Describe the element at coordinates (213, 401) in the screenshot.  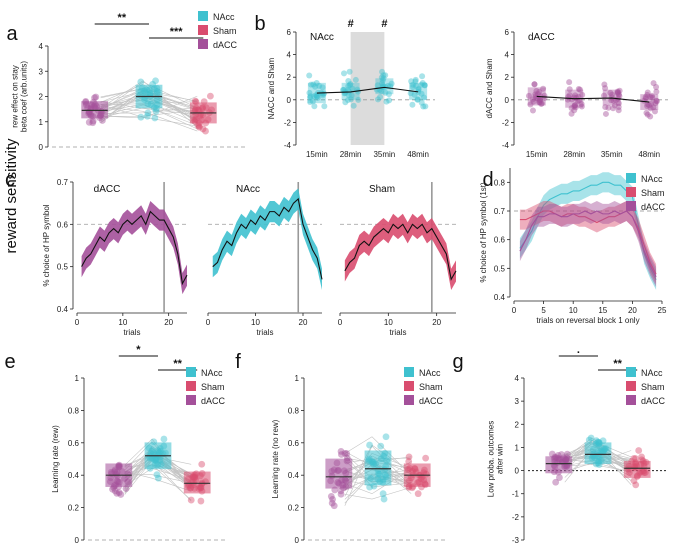
I see `legend-label: dACC` at that location.